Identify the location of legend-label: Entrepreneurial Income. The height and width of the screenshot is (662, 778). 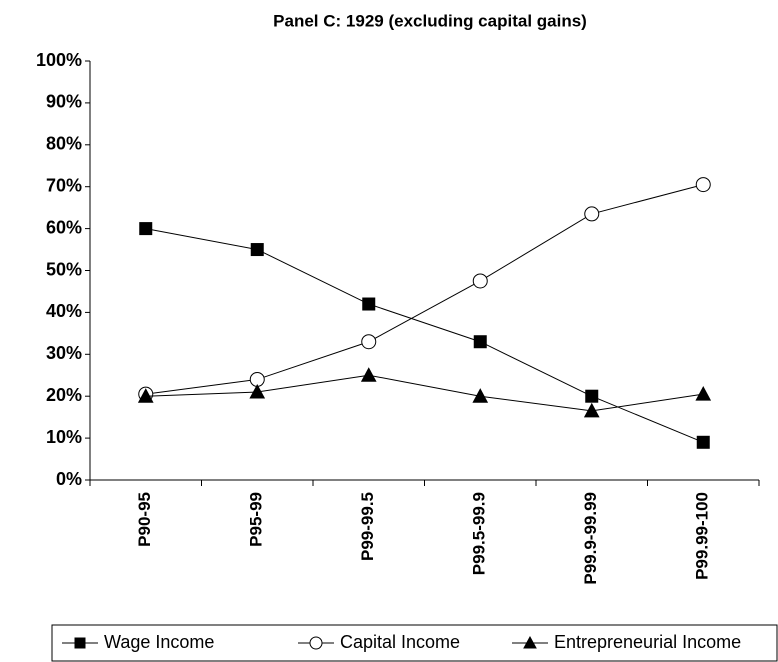
(647, 642).